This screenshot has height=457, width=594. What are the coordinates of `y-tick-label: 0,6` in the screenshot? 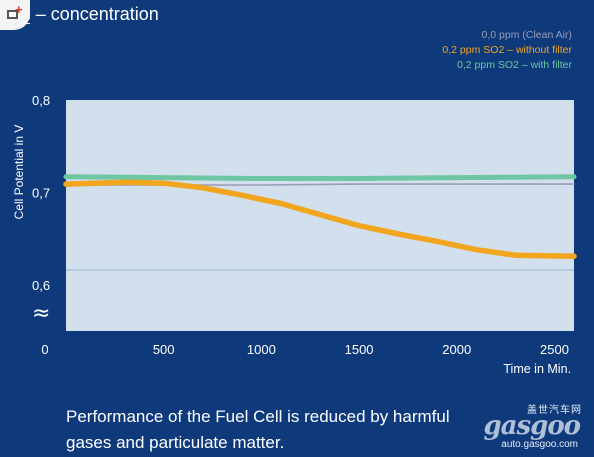 It's located at (41, 285).